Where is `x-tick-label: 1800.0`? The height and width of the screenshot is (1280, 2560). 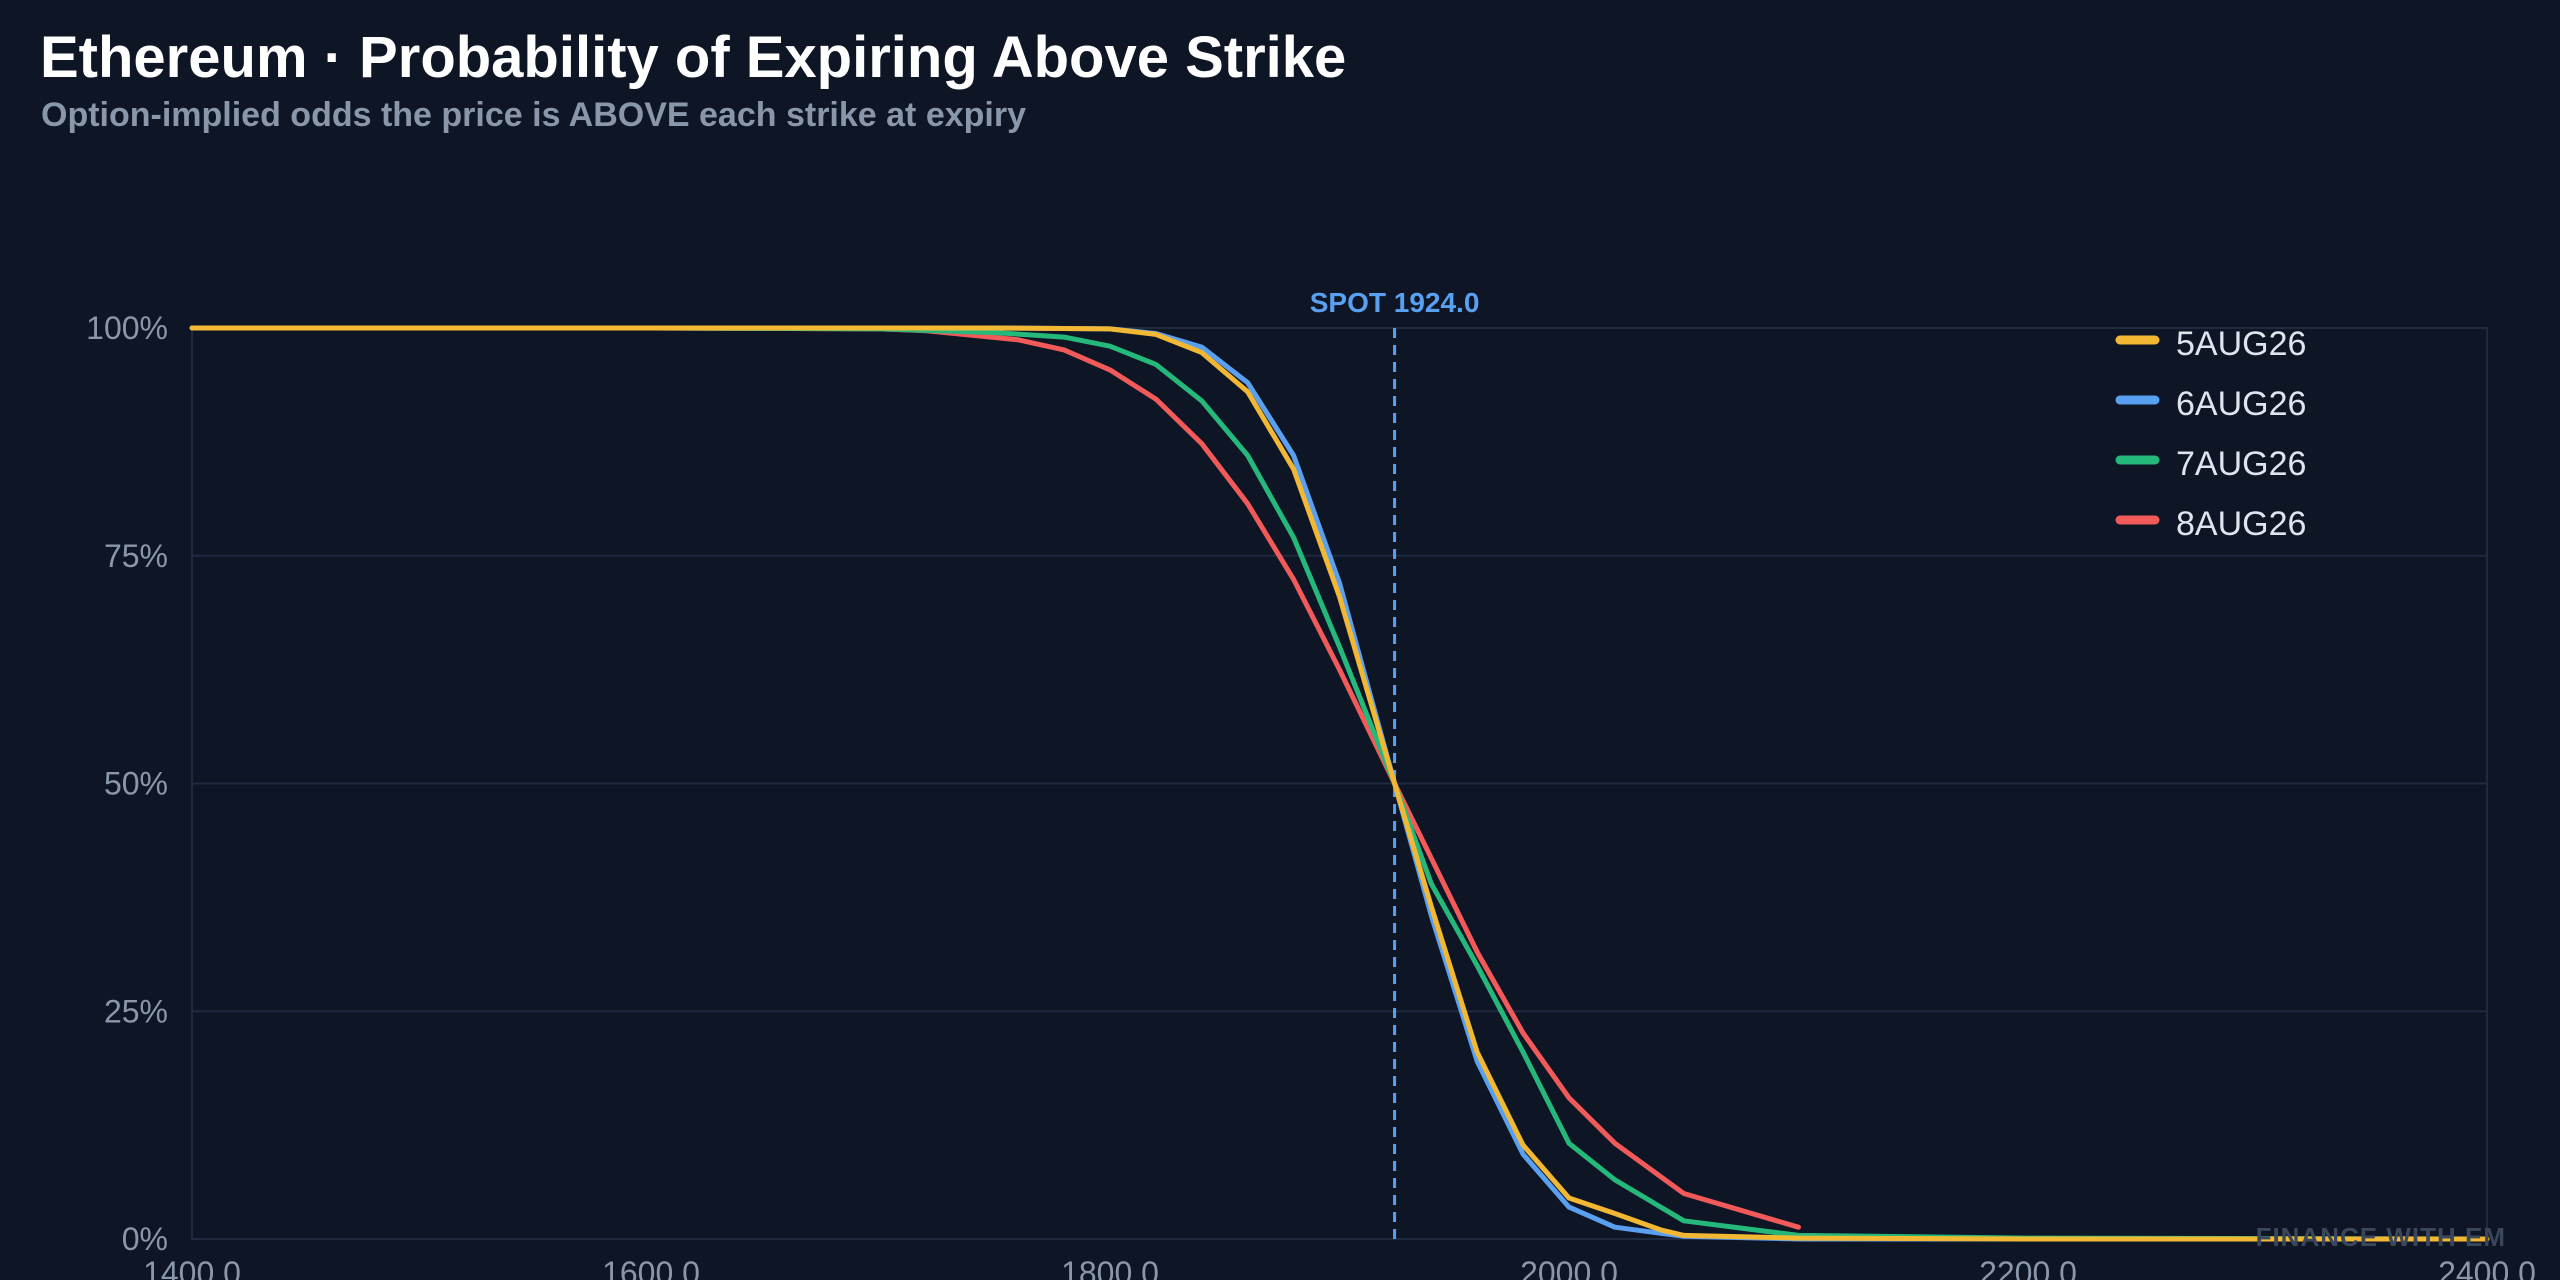 x-tick-label: 1800.0 is located at coordinates (1110, 1267).